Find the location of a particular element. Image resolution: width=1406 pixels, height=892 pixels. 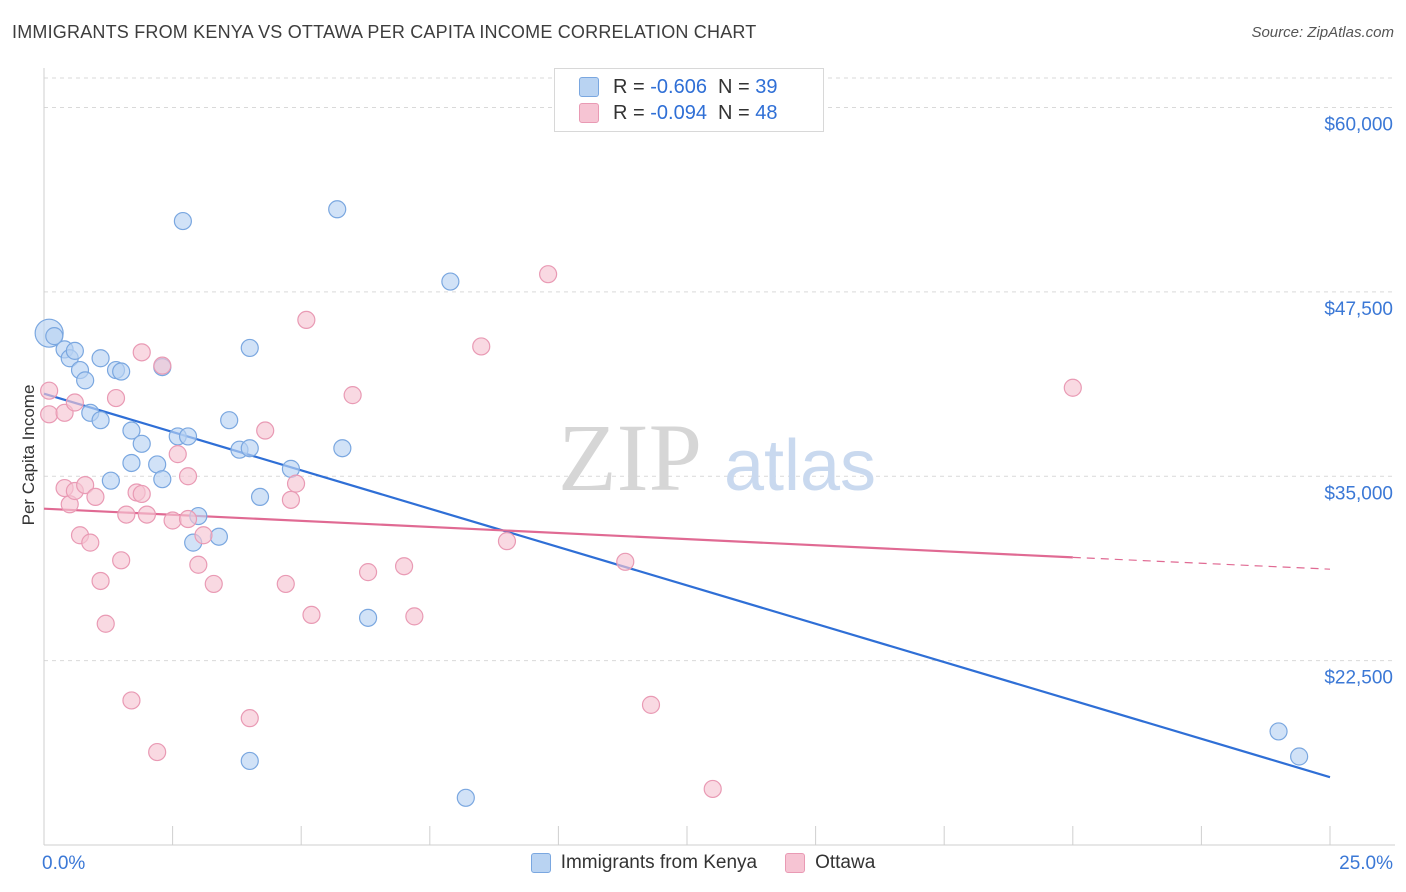

legend-r-value: -0.606 is located at coordinates (678, 86).